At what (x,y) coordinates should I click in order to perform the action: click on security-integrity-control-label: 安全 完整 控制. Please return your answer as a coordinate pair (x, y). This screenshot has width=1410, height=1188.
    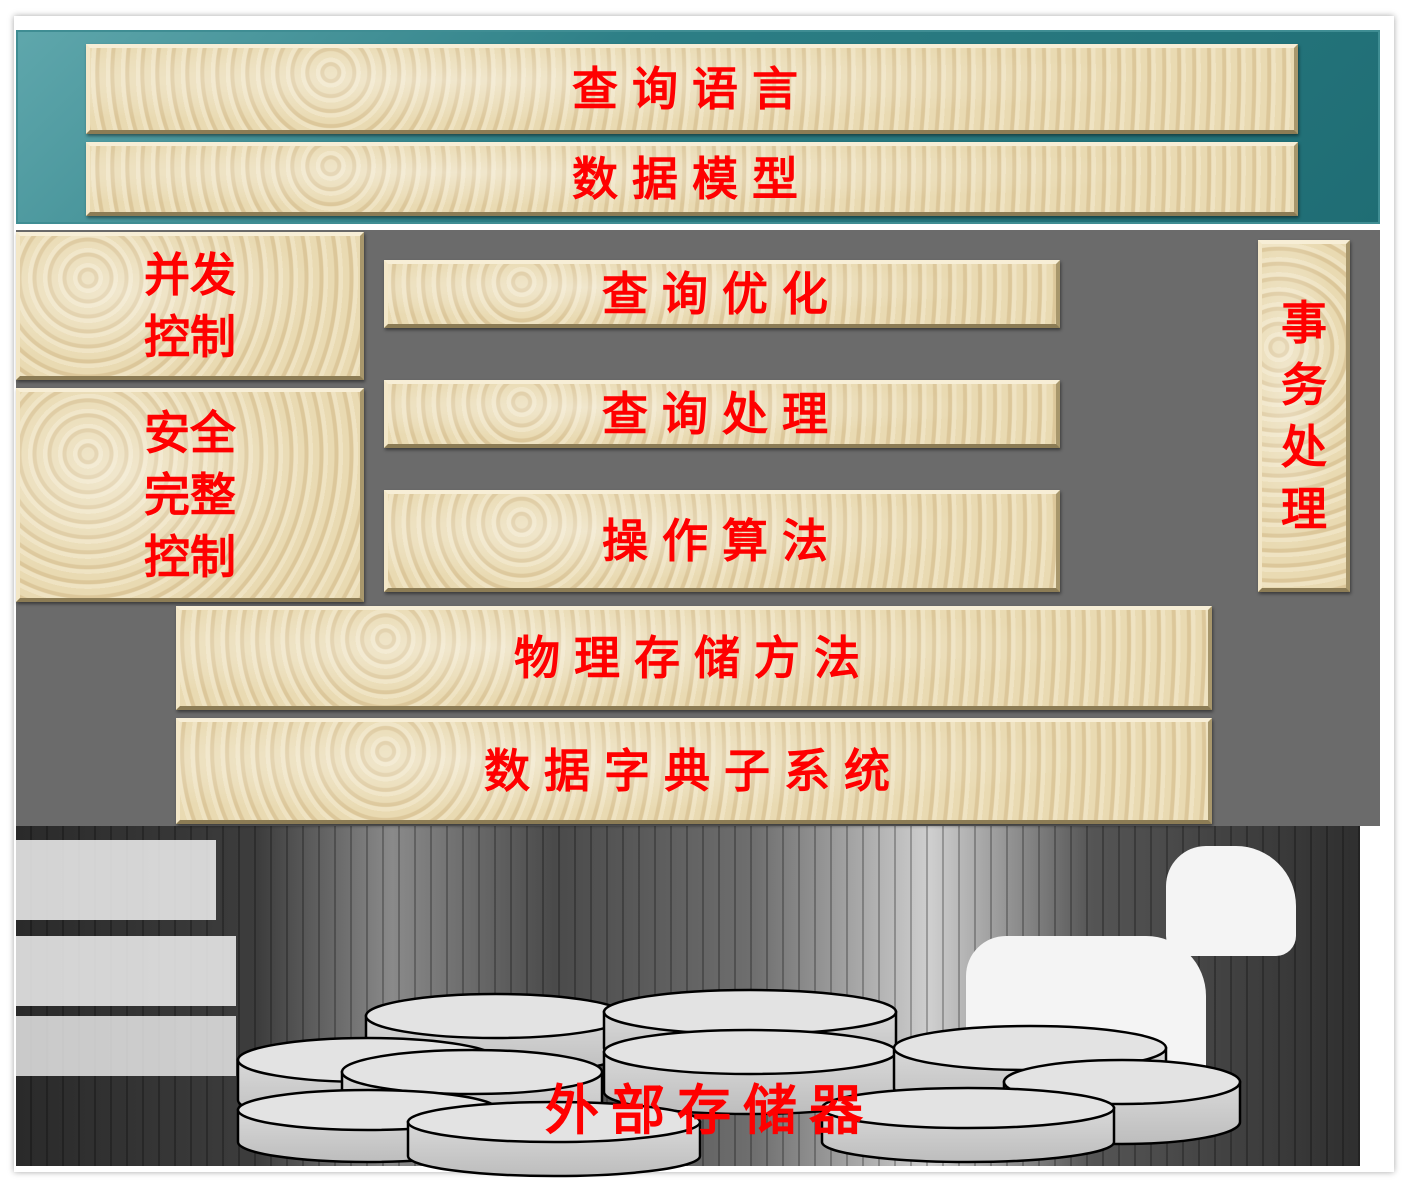
    Looking at the image, I should click on (190, 495).